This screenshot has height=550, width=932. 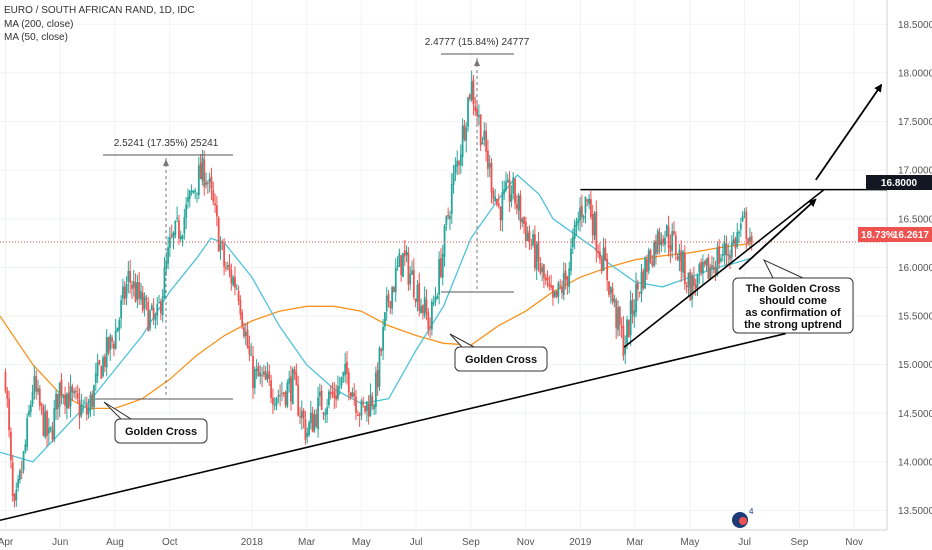 I want to click on time-tick-label: Jun, so click(x=60, y=542).